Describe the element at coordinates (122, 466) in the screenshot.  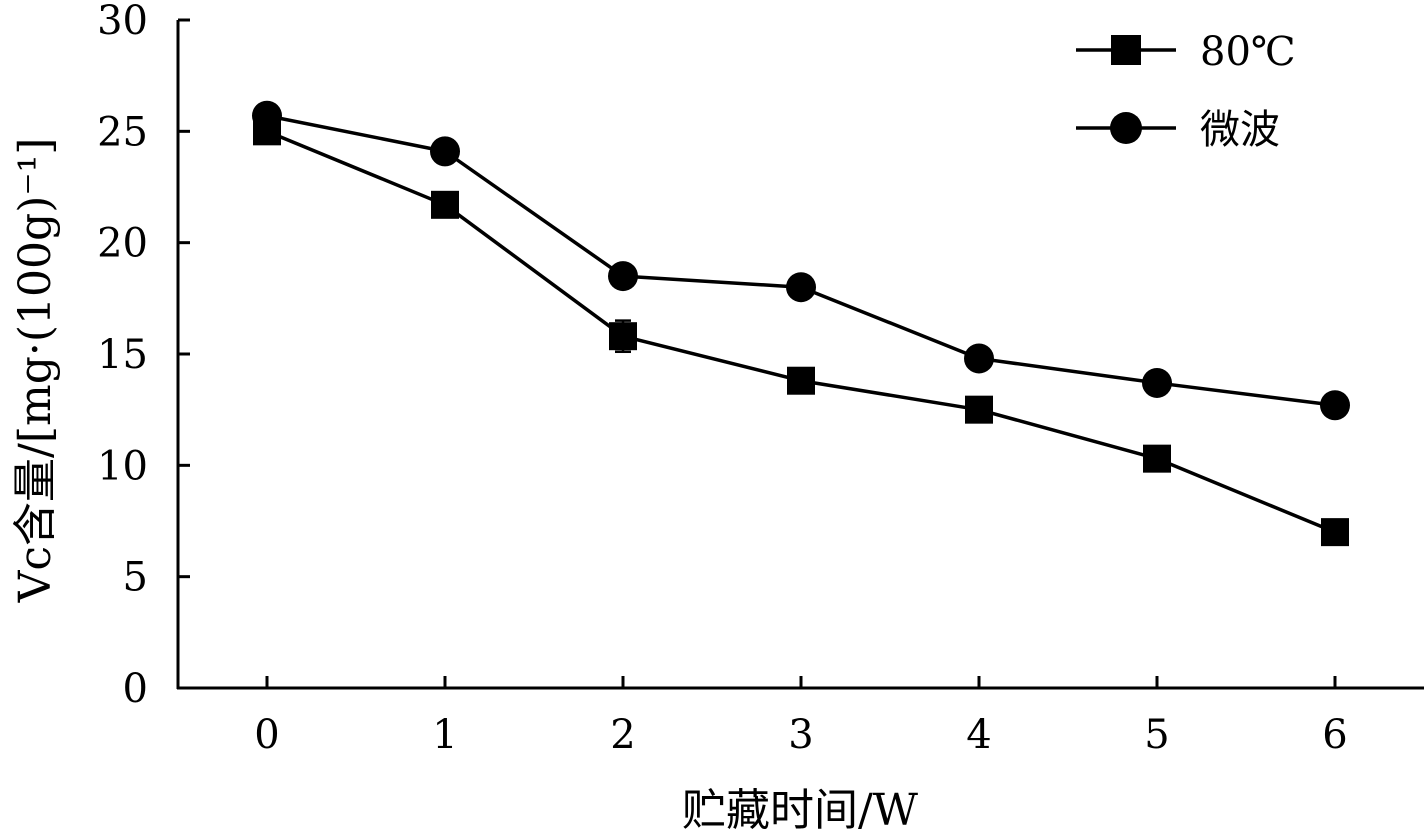
I see `y-tick-label: 10` at that location.